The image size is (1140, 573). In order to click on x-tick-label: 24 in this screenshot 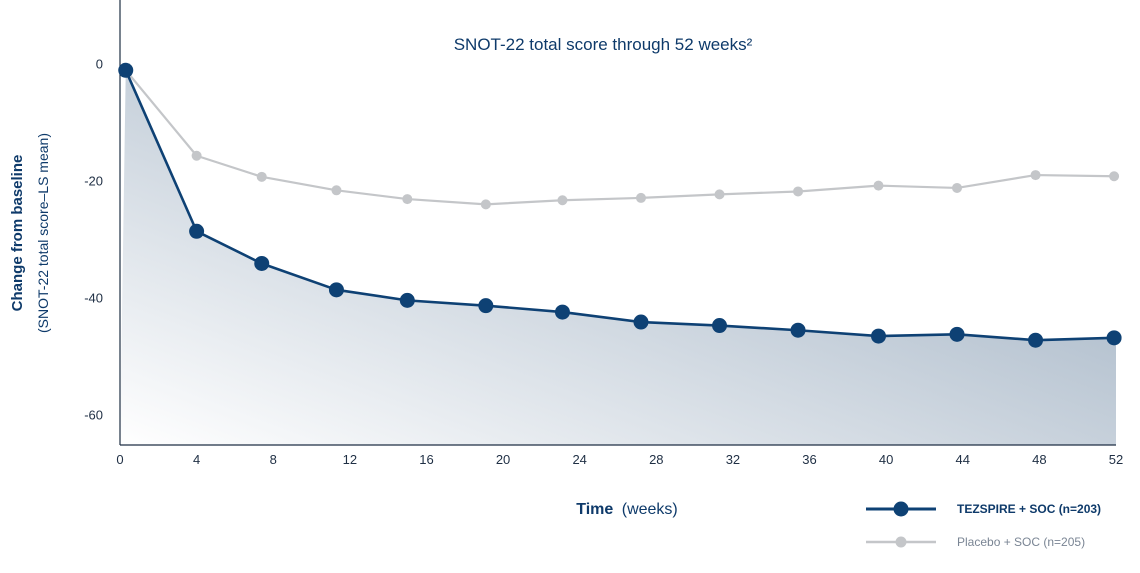, I will do `click(579, 459)`.